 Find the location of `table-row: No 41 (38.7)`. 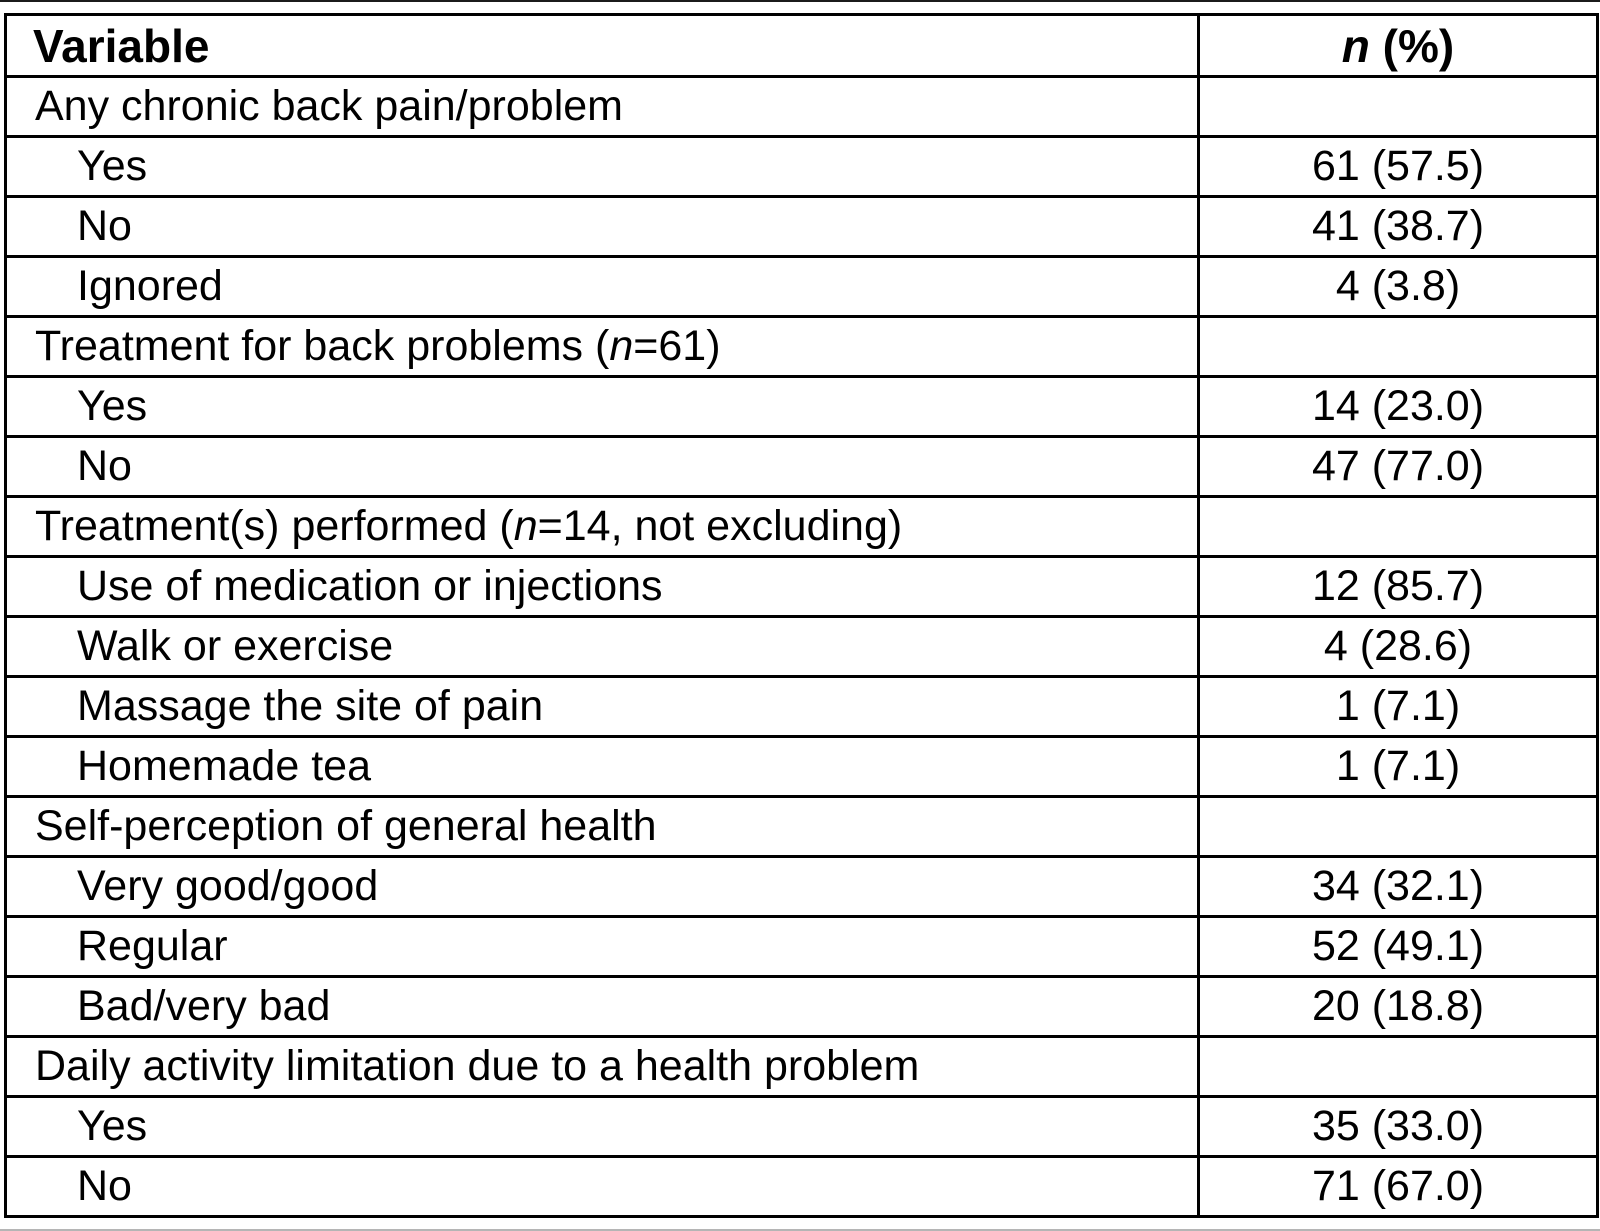

table-row: No 41 (38.7) is located at coordinates (801, 226).